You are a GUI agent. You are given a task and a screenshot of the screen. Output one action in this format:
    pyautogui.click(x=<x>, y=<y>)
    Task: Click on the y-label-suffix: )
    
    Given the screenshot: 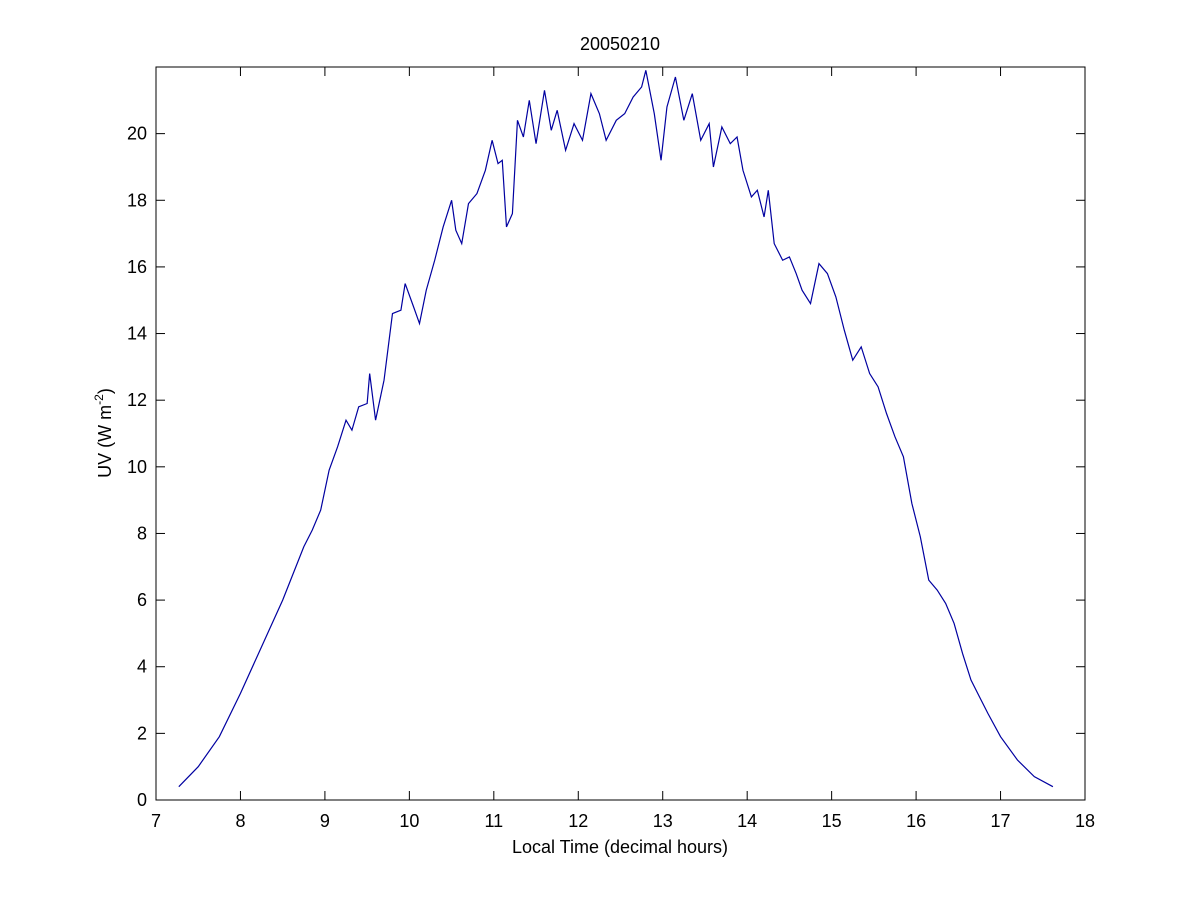 What is the action you would take?
    pyautogui.click(x=105, y=391)
    